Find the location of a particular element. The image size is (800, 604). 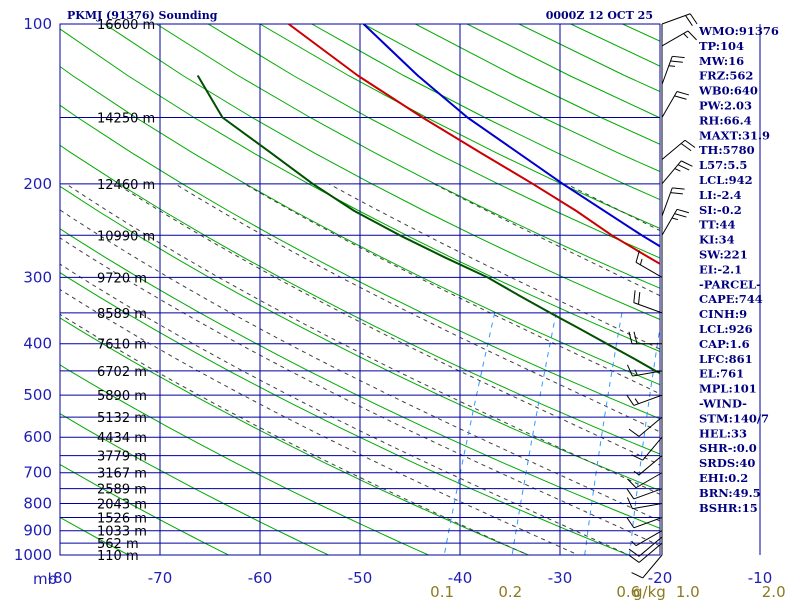

index-value: SI:-0.2 is located at coordinates (720, 210).